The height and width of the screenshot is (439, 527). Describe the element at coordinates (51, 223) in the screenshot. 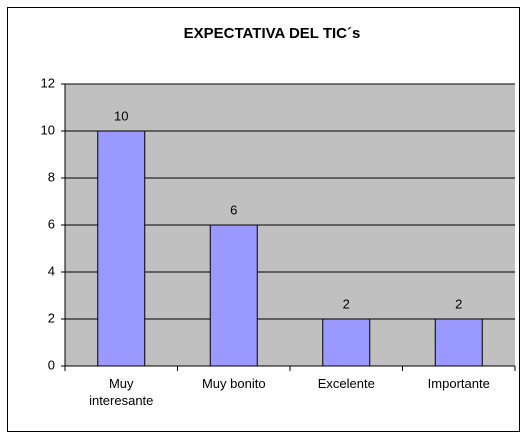

I see `y-tick-label: 6` at that location.